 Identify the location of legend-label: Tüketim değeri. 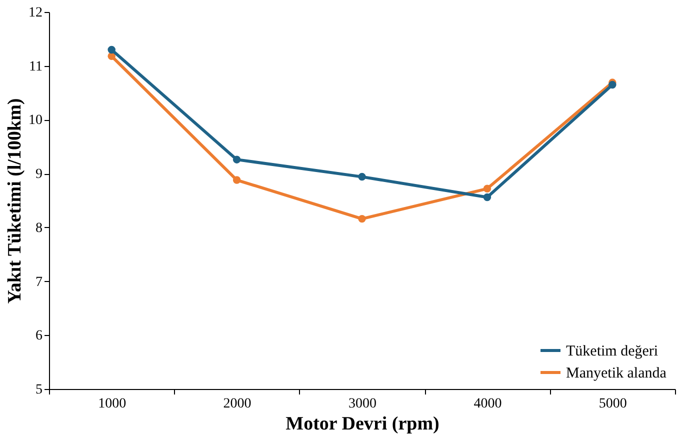
(612, 352).